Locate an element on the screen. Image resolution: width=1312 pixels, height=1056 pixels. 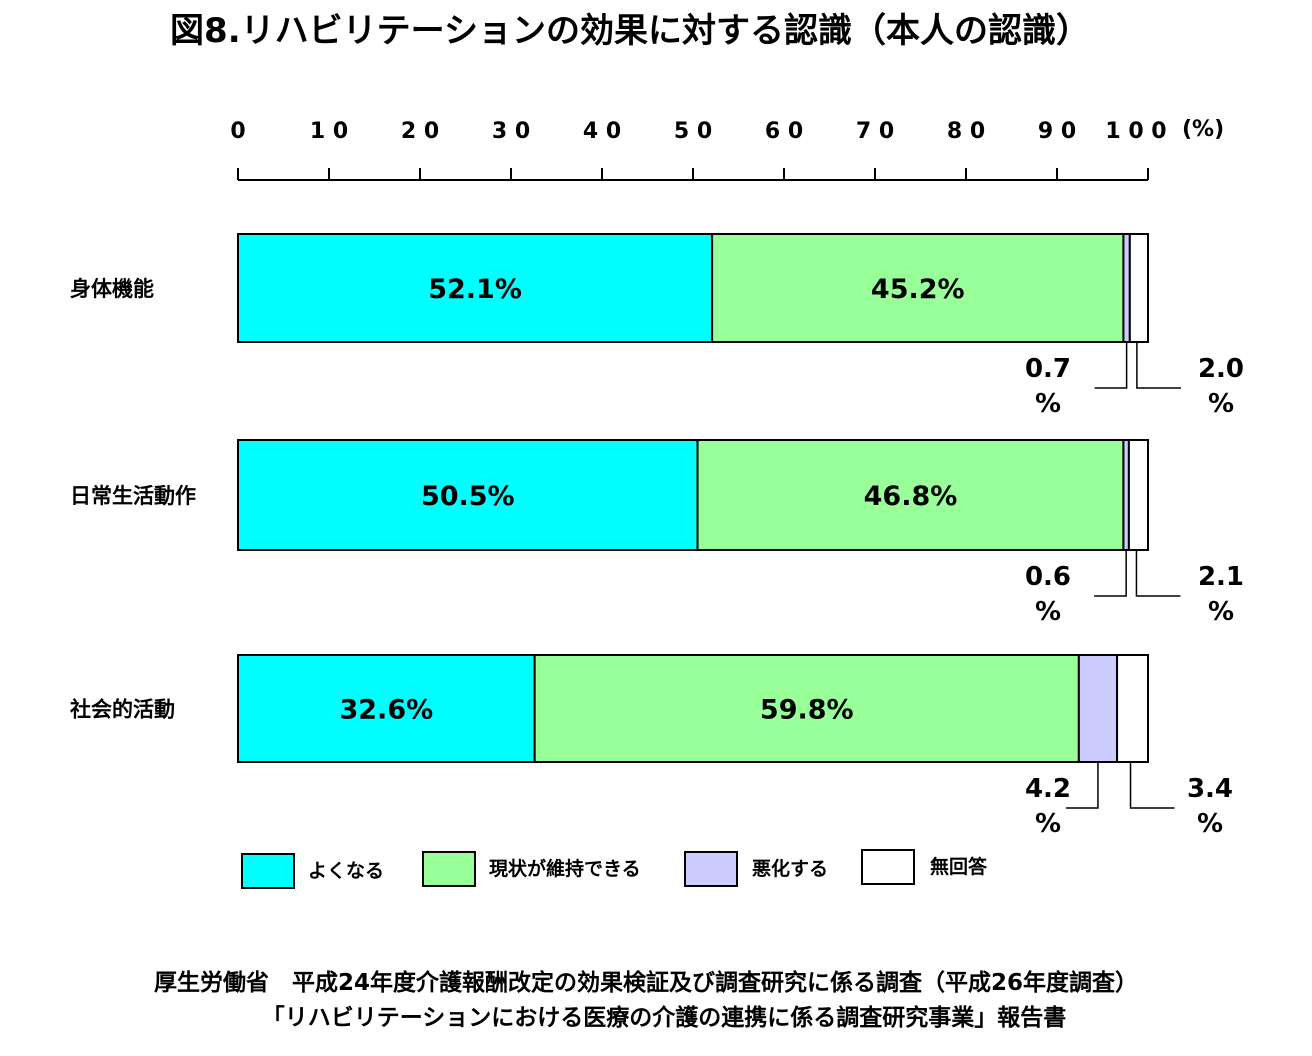
x-tick-label: 0 is located at coordinates (237, 131).